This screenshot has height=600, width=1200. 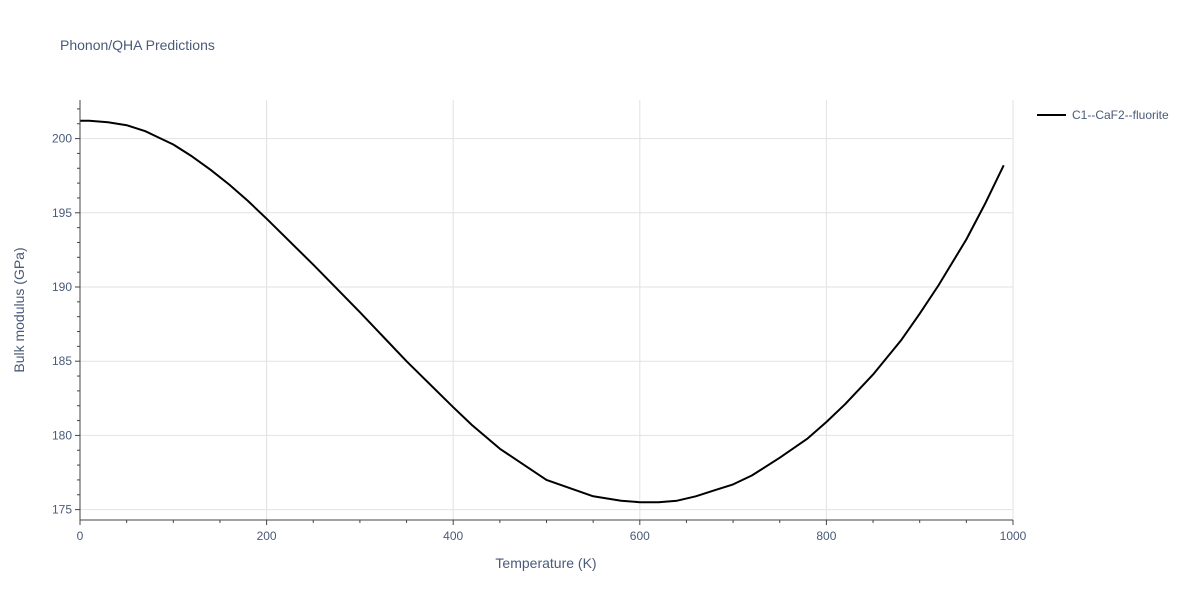 What do you see at coordinates (19, 309) in the screenshot?
I see `y-axis-title: Bulk modulus (GPa)` at bounding box center [19, 309].